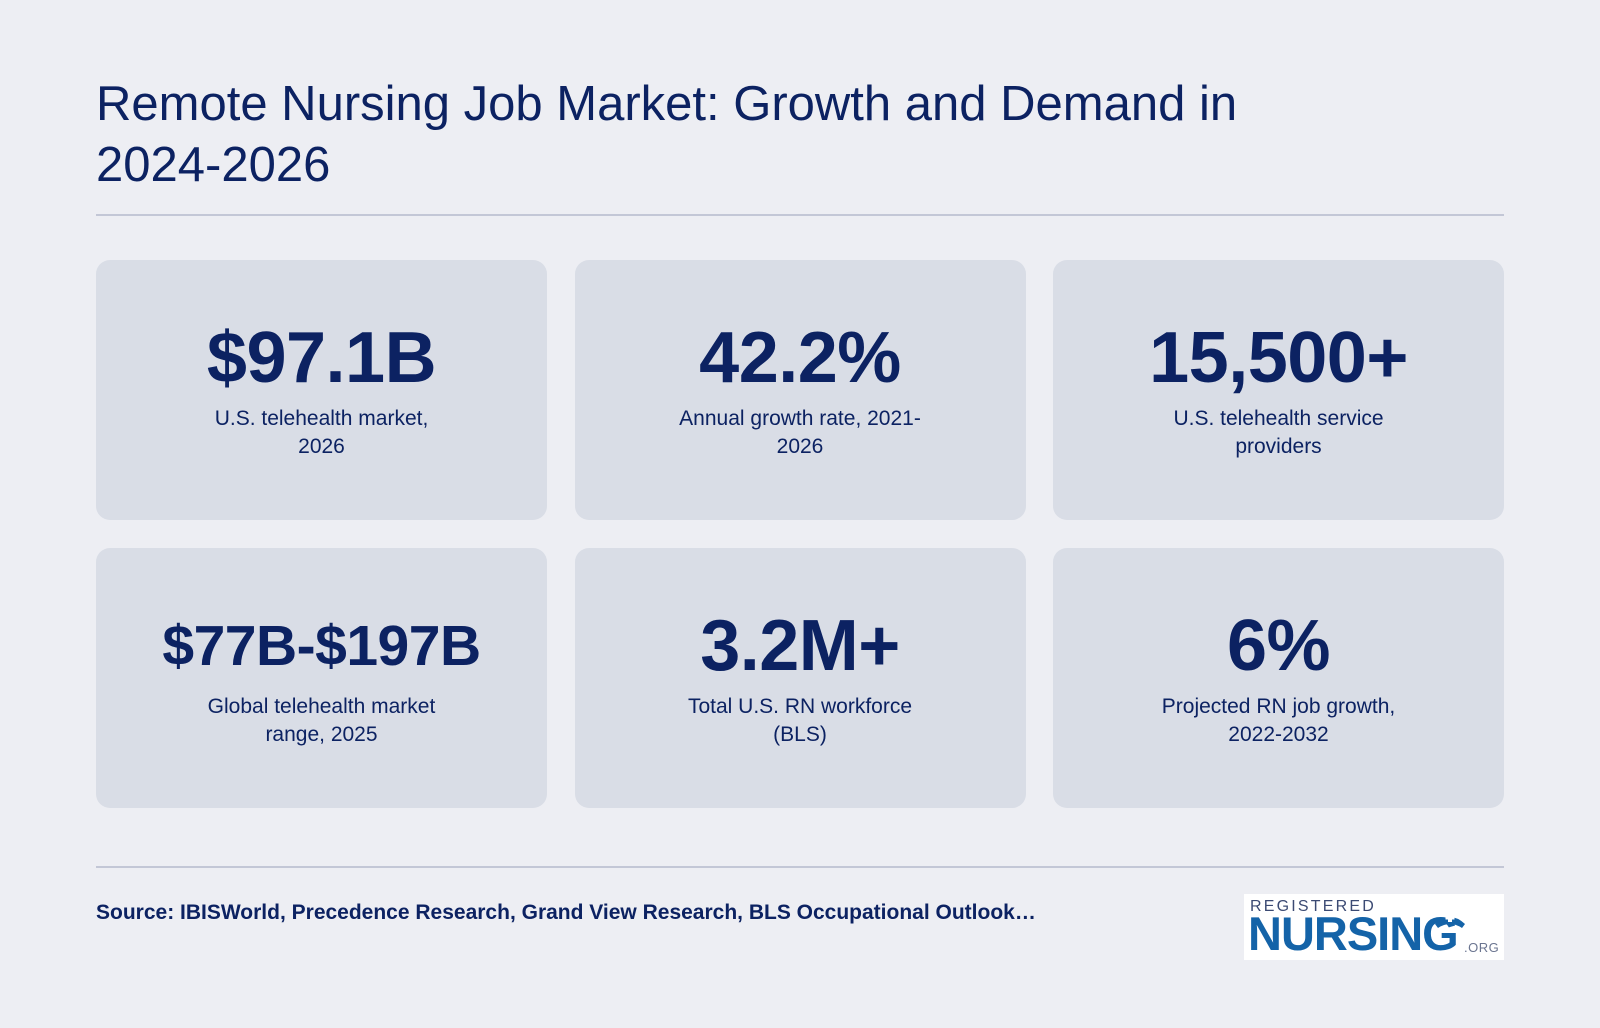 The image size is (1600, 1028). I want to click on stat-card-rn-job-growth: 6% Projected RN job growth, 2022-2032, so click(1278, 678).